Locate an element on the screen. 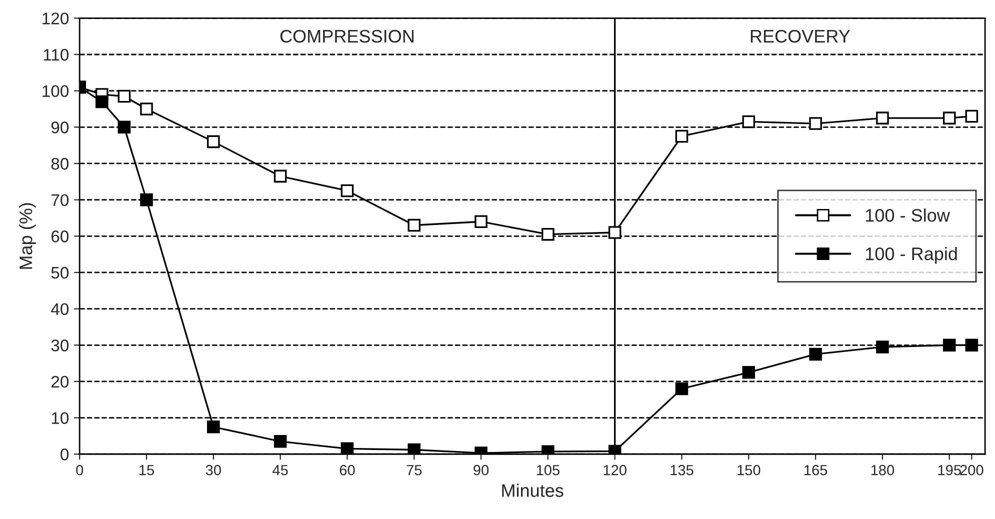  y-tick-label: 20 is located at coordinates (60, 382).